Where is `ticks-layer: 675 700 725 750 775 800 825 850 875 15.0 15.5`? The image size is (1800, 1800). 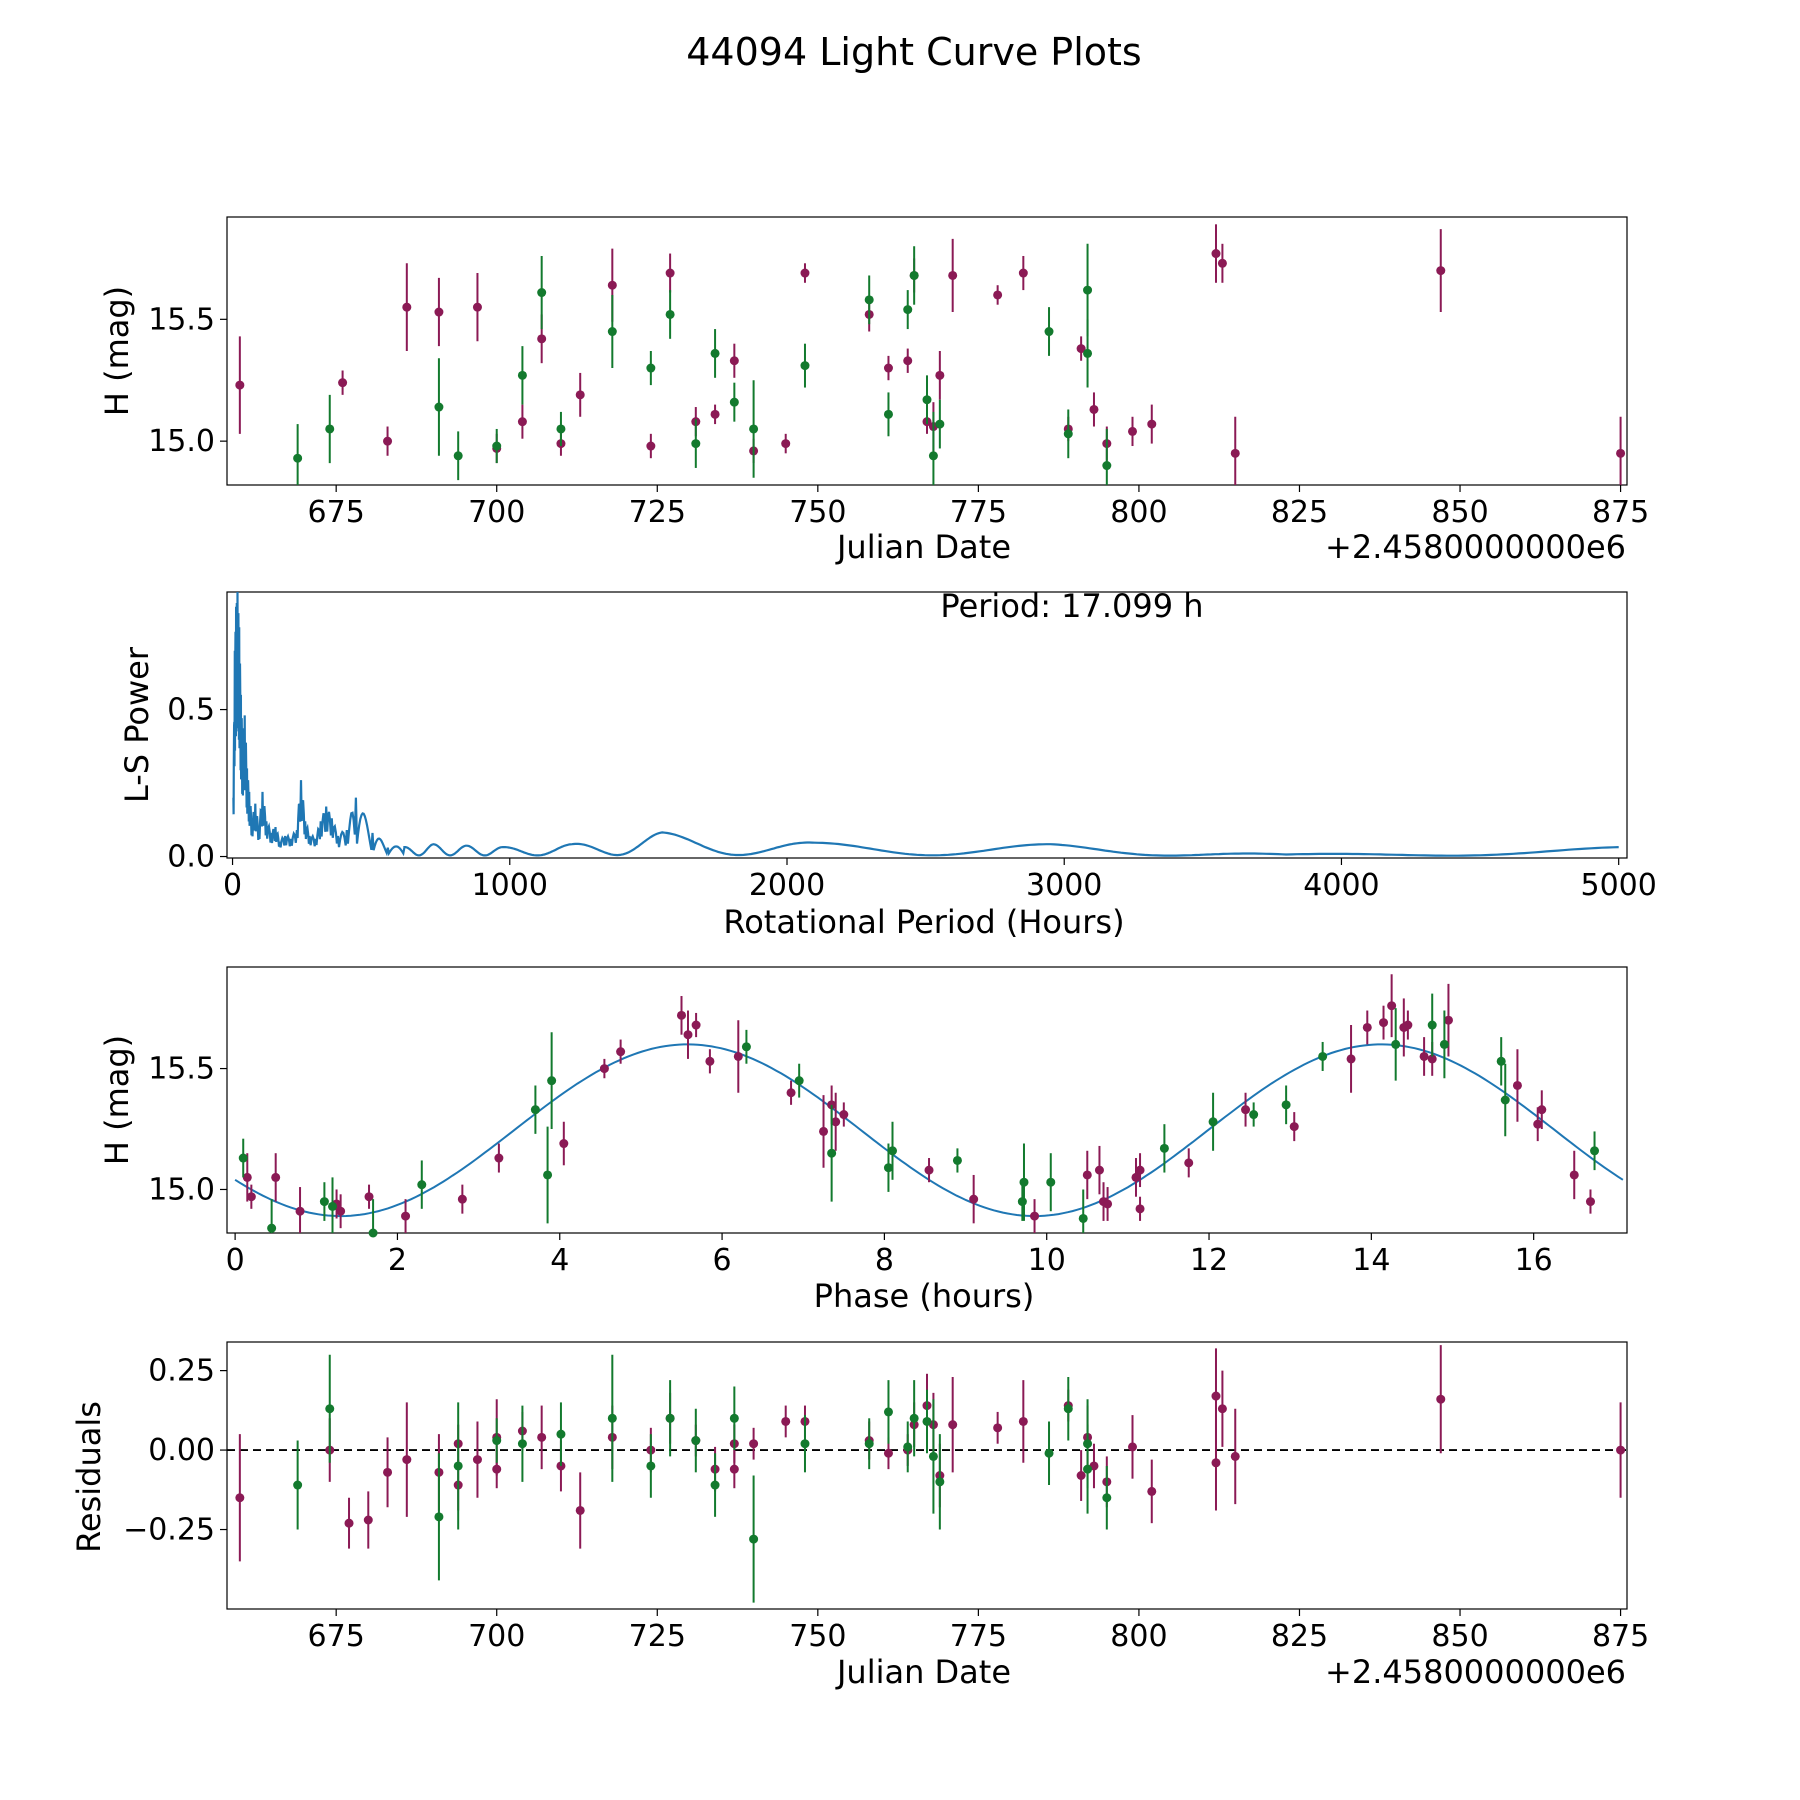
ticks-layer: 675 700 725 750 775 800 825 850 875 15.0 15.5 is located at coordinates (898, 416).